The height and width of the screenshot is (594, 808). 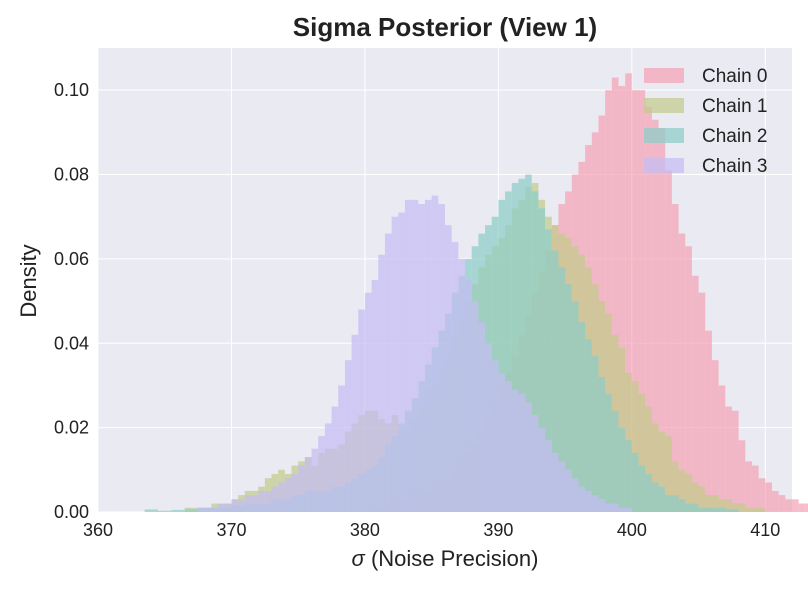 I want to click on x-tick-label: 410, so click(x=765, y=530).